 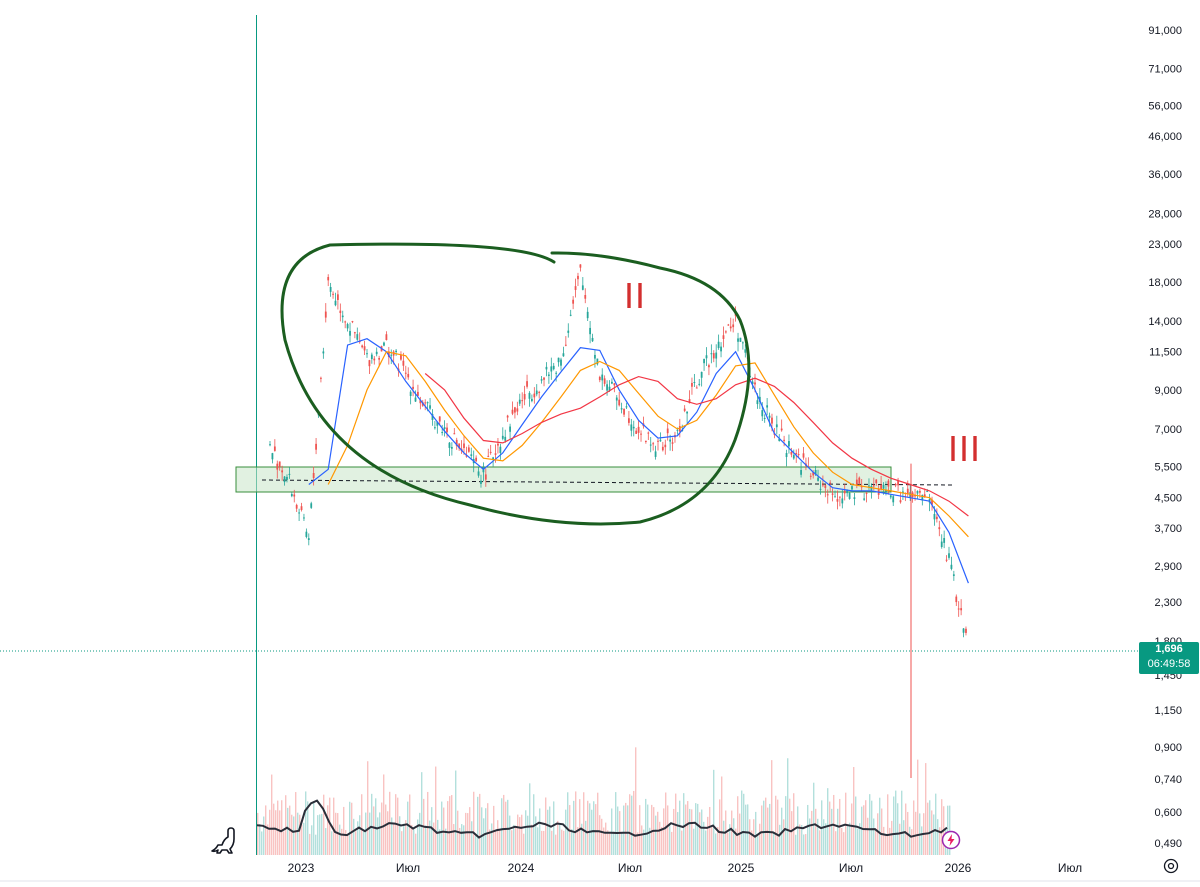 What do you see at coordinates (1165, 214) in the screenshot?
I see `price-axis-label: 28,000` at bounding box center [1165, 214].